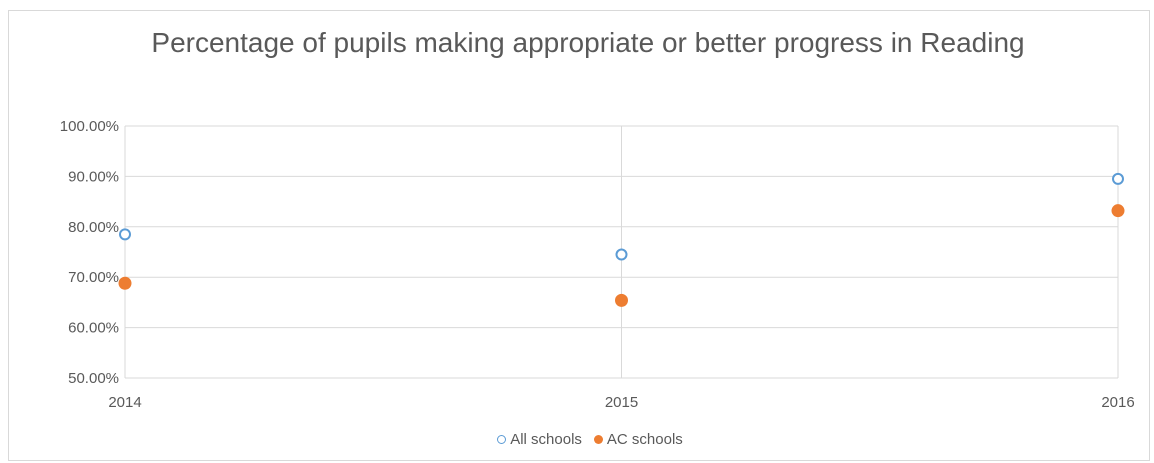 This screenshot has width=1154, height=463. I want to click on legend-label-all-schools: All schools, so click(546, 439).